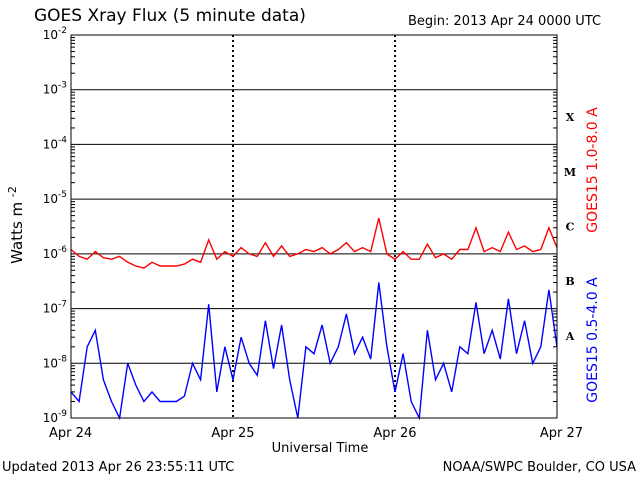  What do you see at coordinates (593, 340) in the screenshot?
I see `legend-entry: GOES15 0.5-4.0 A` at bounding box center [593, 340].